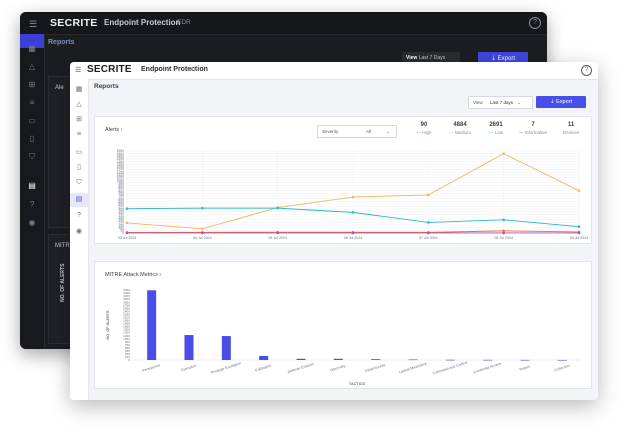 The width and height of the screenshot is (625, 436). I want to click on y-tick-label: 750, so click(127, 345).